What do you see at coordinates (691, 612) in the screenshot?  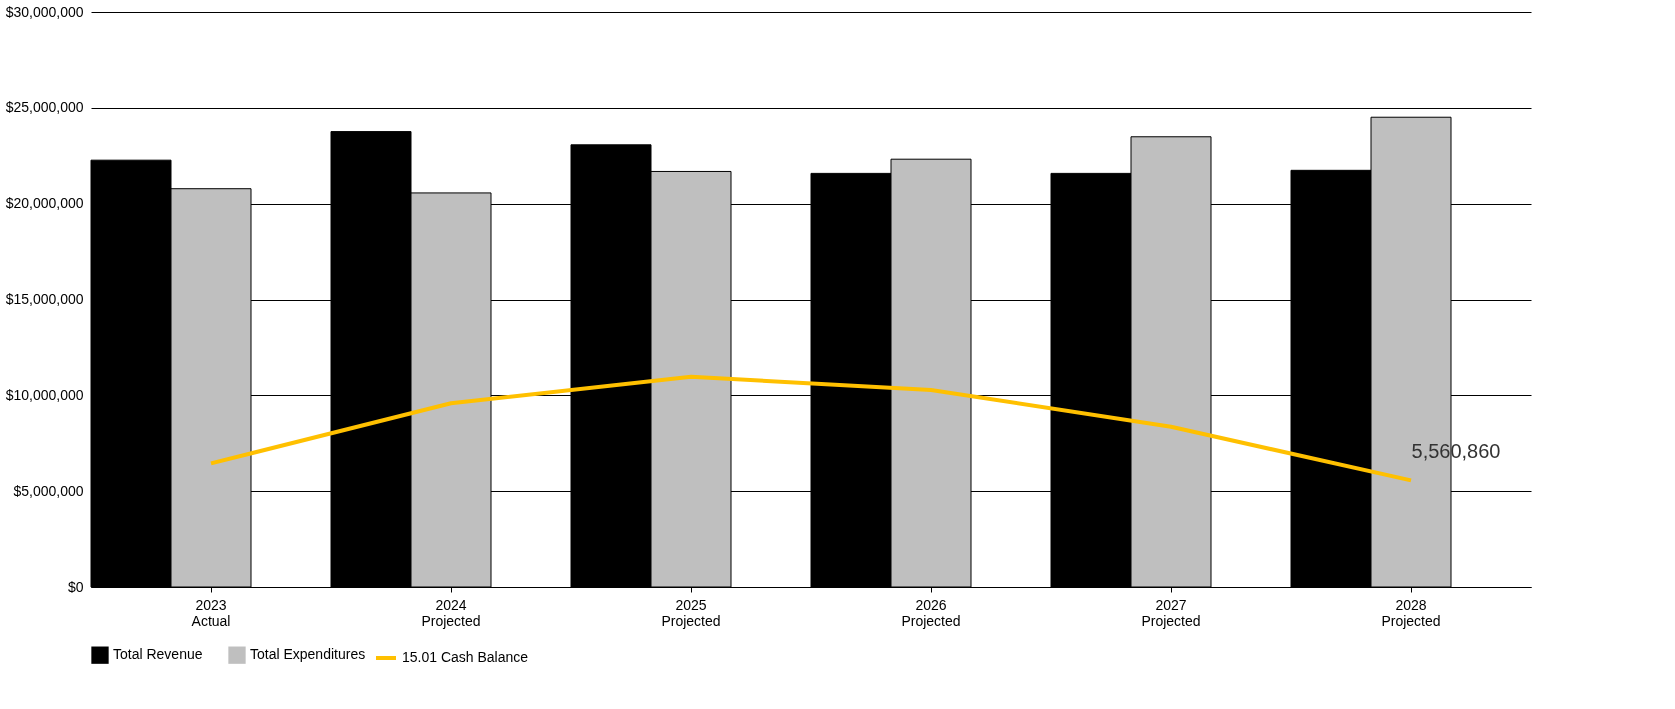 I see `x-tick-label: 2025 Projected` at bounding box center [691, 612].